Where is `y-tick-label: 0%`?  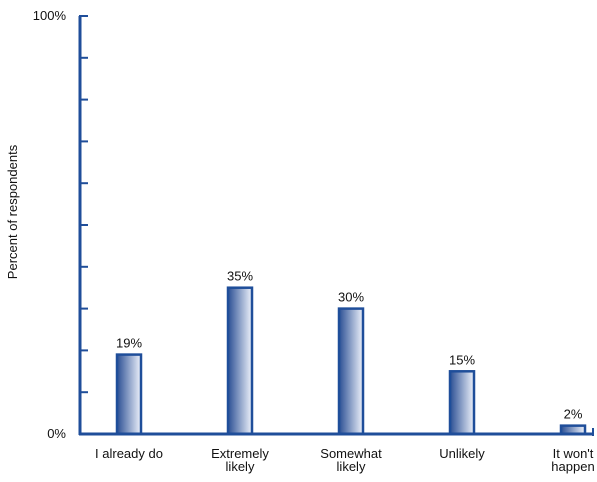 y-tick-label: 0% is located at coordinates (56, 433).